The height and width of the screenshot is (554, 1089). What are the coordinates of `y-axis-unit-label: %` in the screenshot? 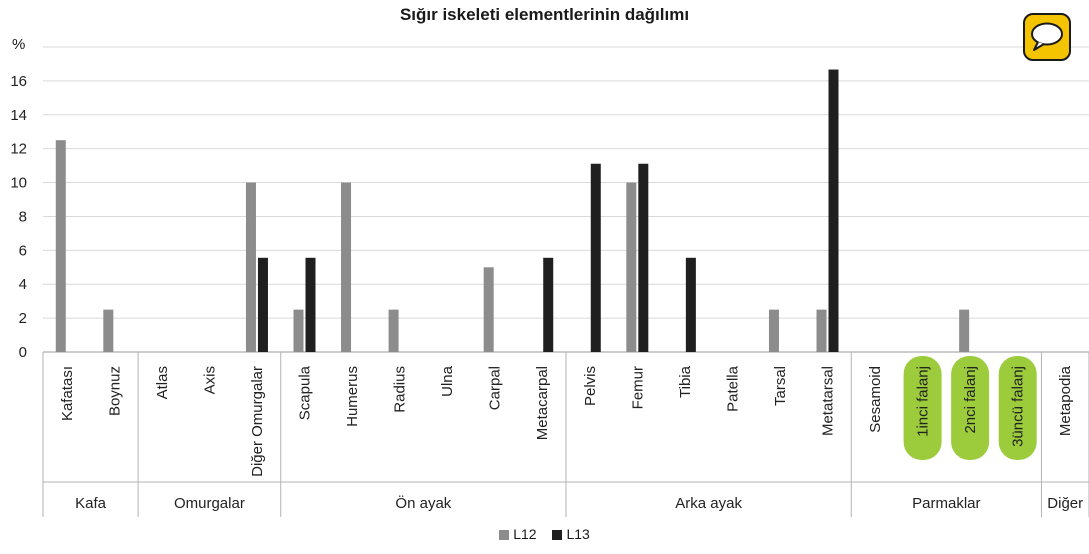 It's located at (19, 44).